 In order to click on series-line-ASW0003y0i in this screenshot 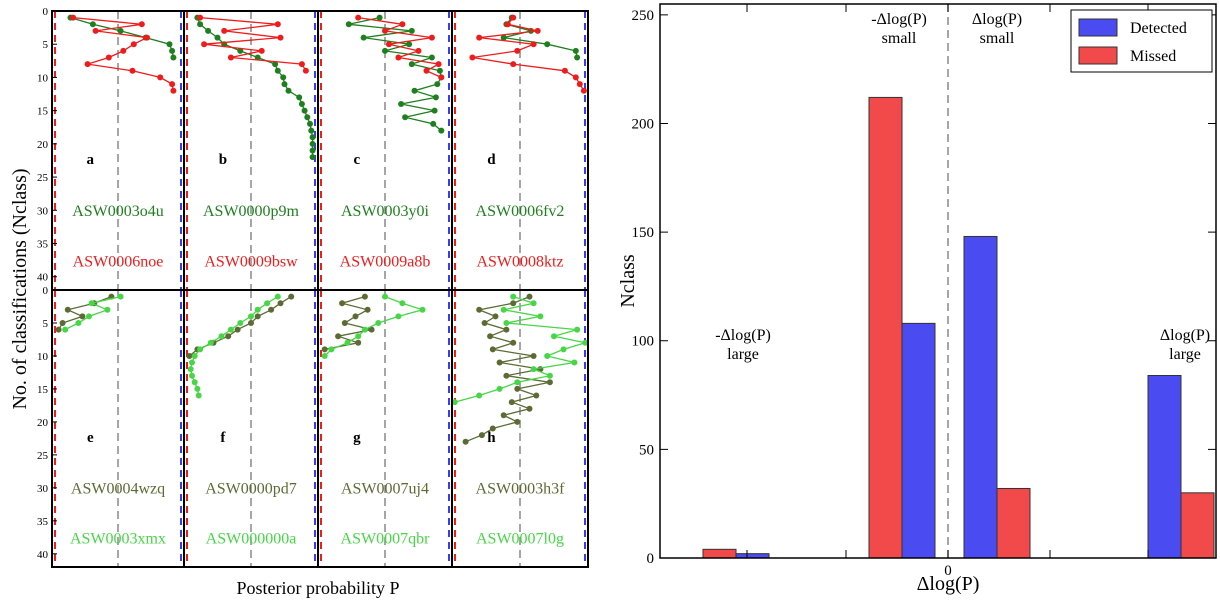, I will do `click(395, 74)`.